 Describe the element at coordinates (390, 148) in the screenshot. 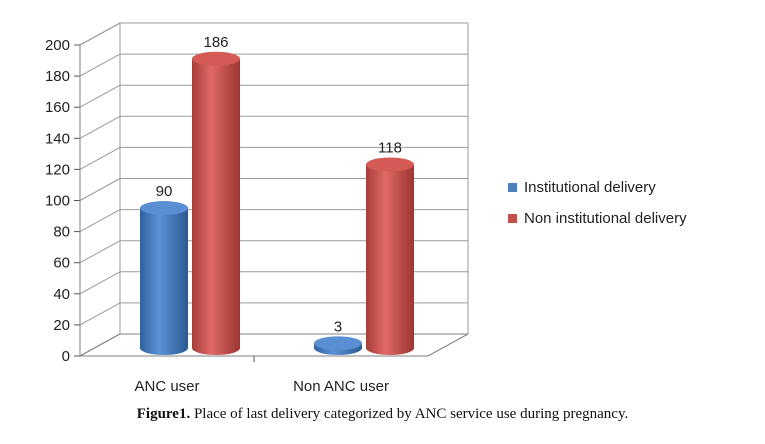

I see `data-label: 118` at that location.